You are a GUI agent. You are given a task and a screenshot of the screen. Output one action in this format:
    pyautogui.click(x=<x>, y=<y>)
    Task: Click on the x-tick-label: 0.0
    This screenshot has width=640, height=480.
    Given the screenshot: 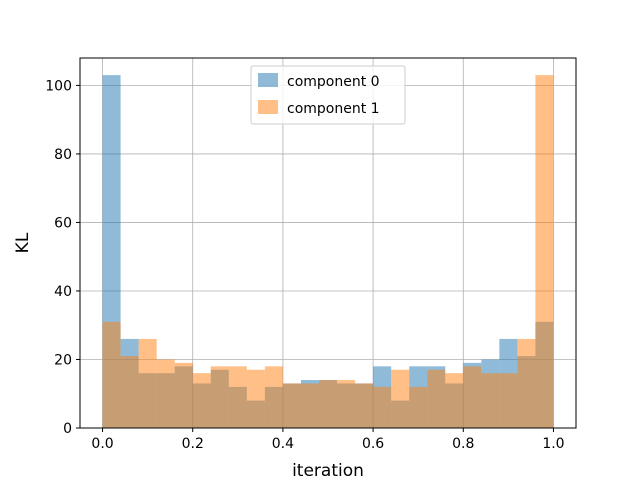 What is the action you would take?
    pyautogui.click(x=102, y=444)
    